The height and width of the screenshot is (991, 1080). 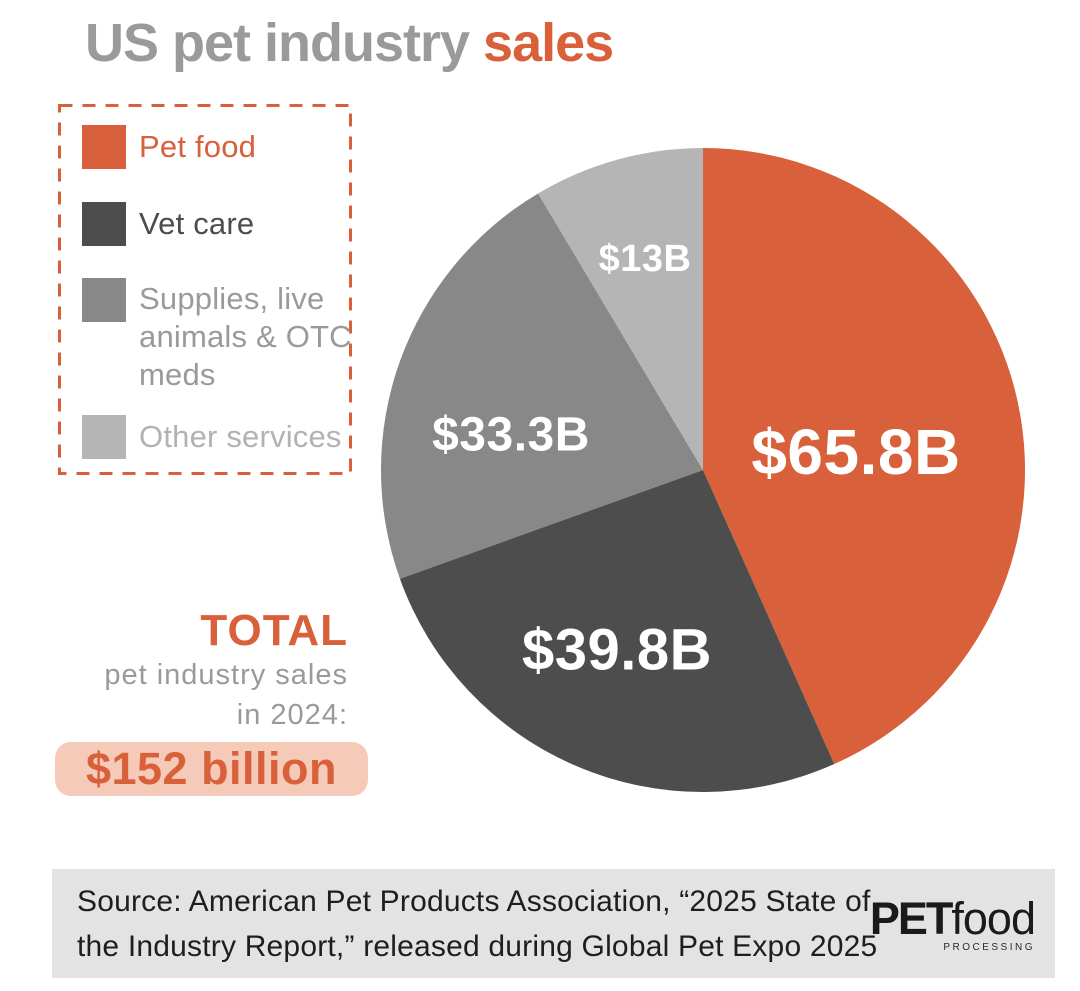 What do you see at coordinates (620, 309) in the screenshot?
I see `pie-slice-other-services` at bounding box center [620, 309].